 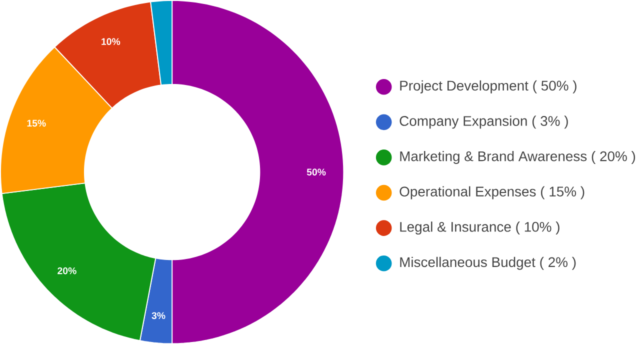 I want to click on data-label: 10%, so click(x=111, y=41).